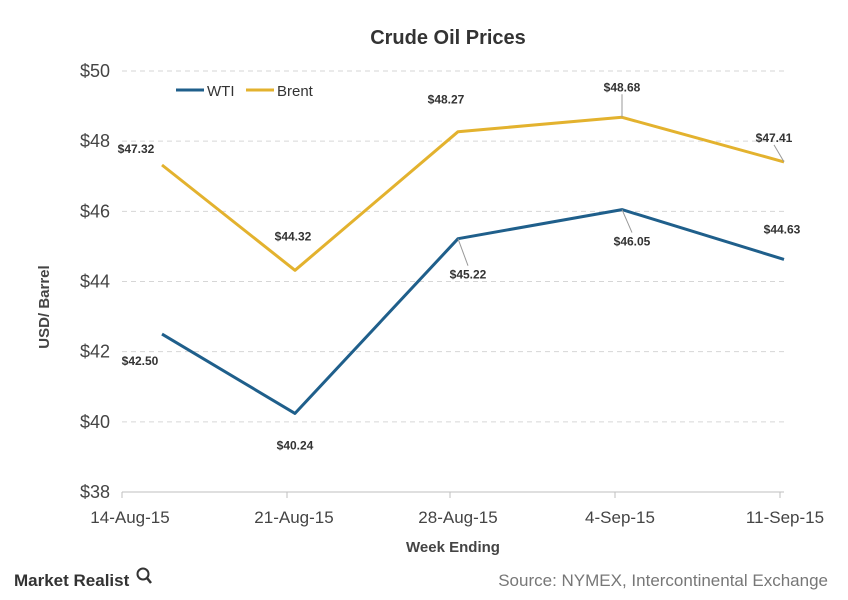  What do you see at coordinates (457, 517) in the screenshot?
I see `x-tick-label: 28-Aug-15` at bounding box center [457, 517].